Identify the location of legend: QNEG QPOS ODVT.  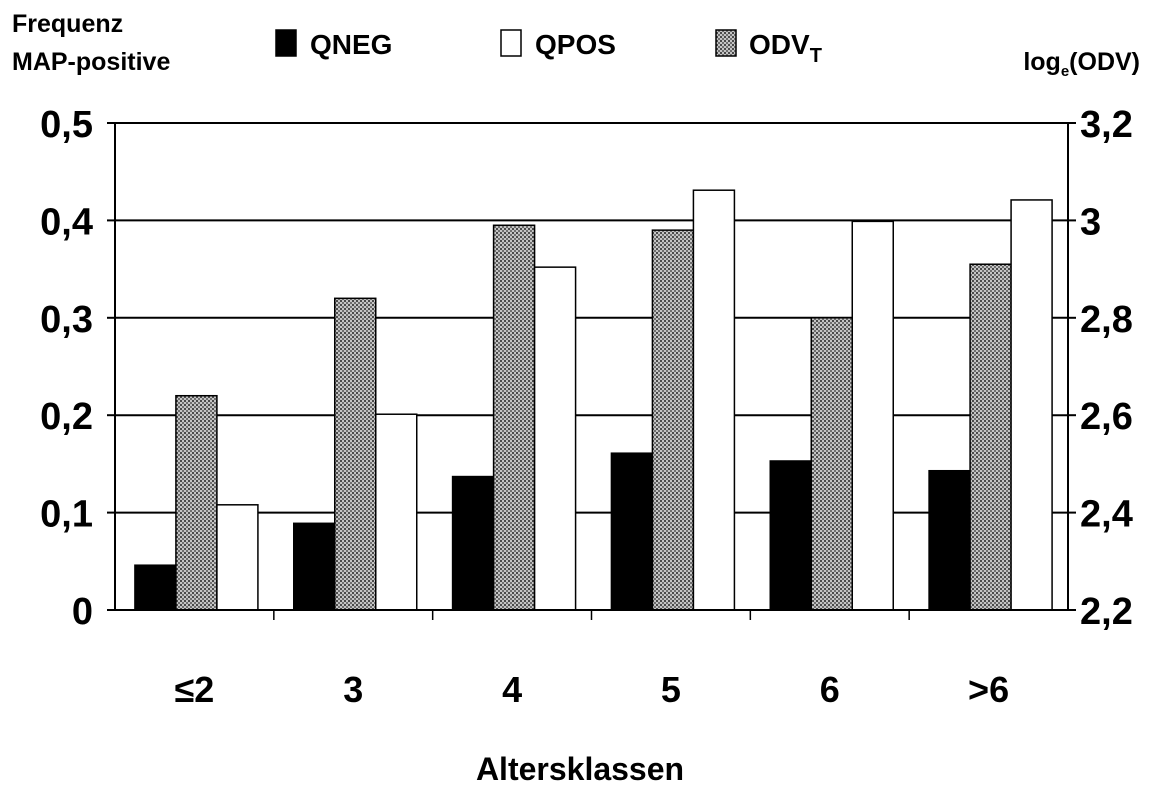
(548, 48).